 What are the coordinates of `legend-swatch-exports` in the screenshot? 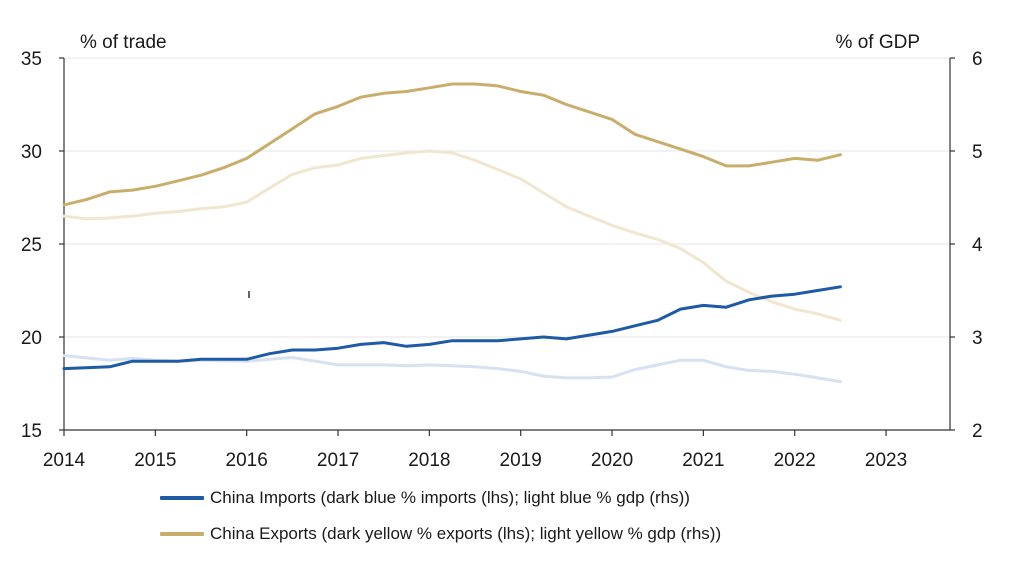 It's located at (182, 534).